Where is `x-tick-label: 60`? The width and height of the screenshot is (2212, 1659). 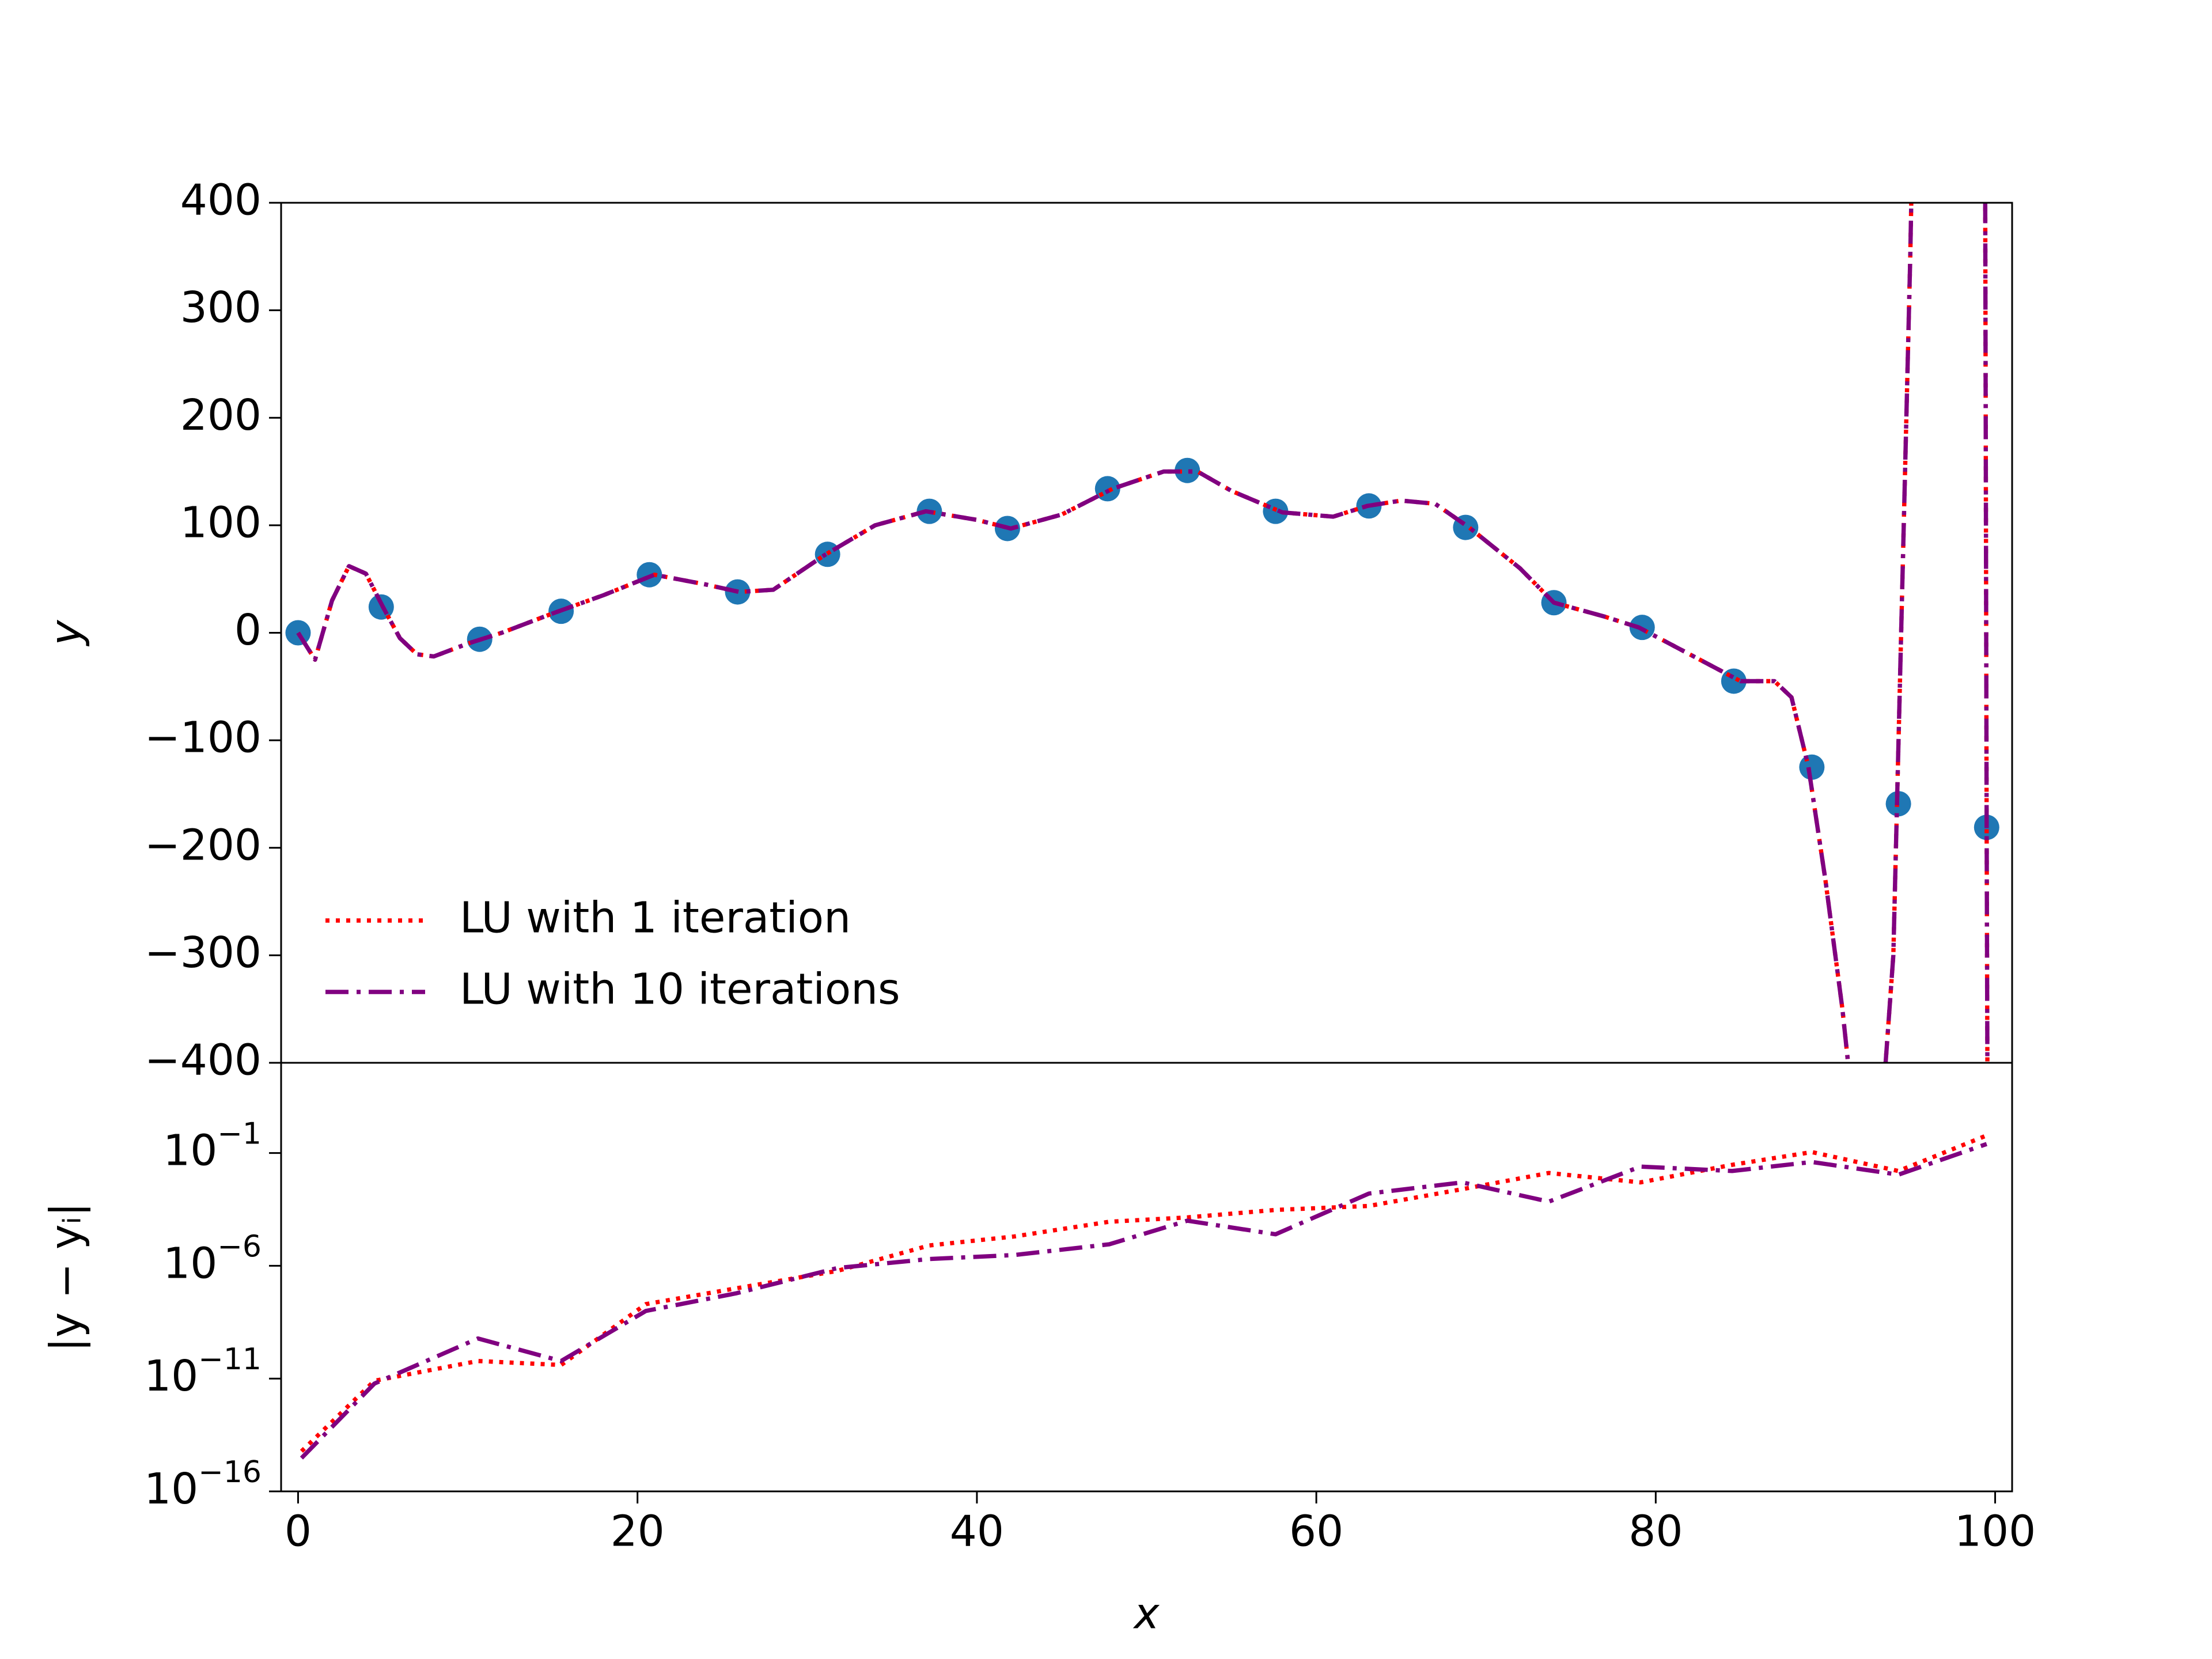 x-tick-label: 60 is located at coordinates (1316, 1531).